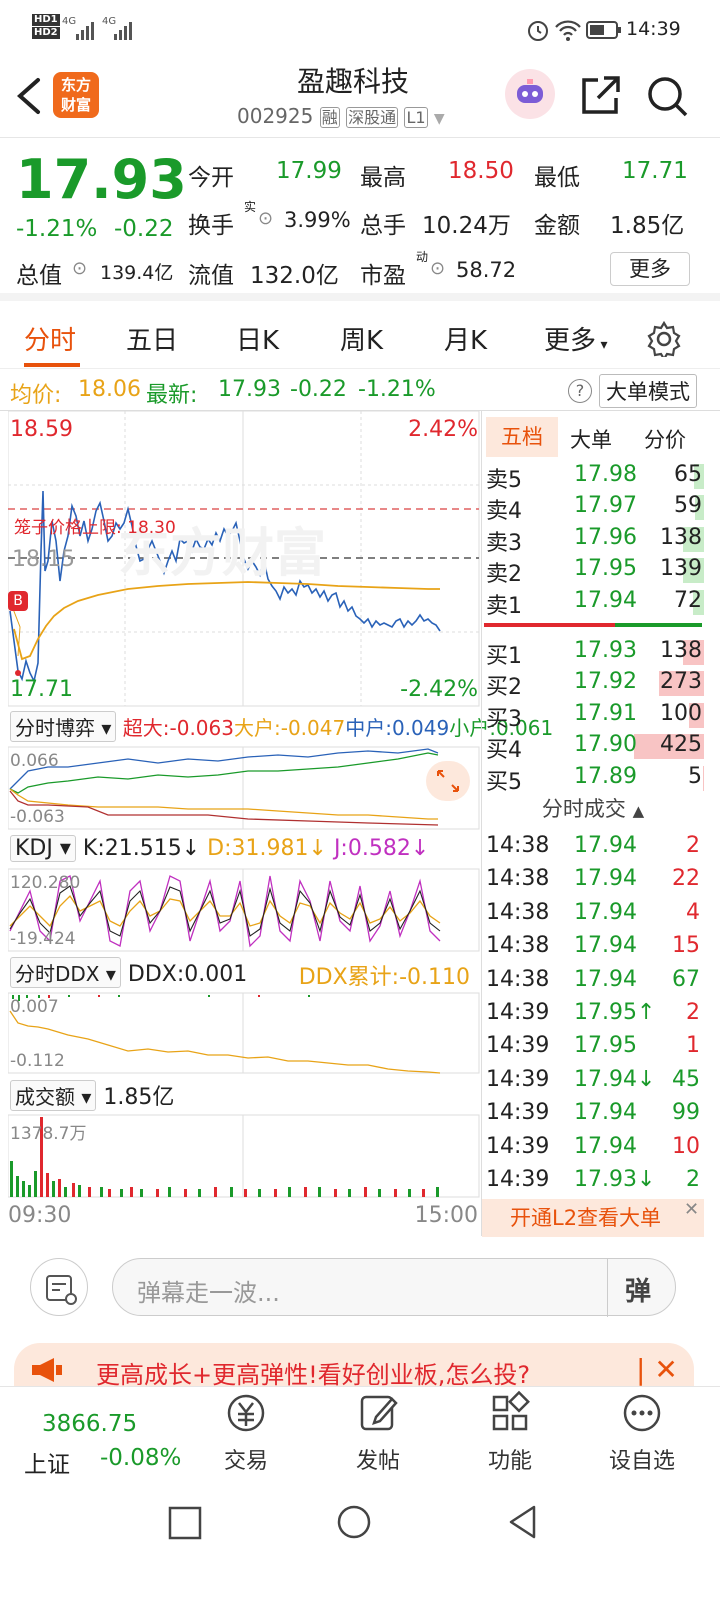 The image size is (720, 1600). What do you see at coordinates (43, 848) in the screenshot?
I see `ind2-selector: KDJ ▾` at bounding box center [43, 848].